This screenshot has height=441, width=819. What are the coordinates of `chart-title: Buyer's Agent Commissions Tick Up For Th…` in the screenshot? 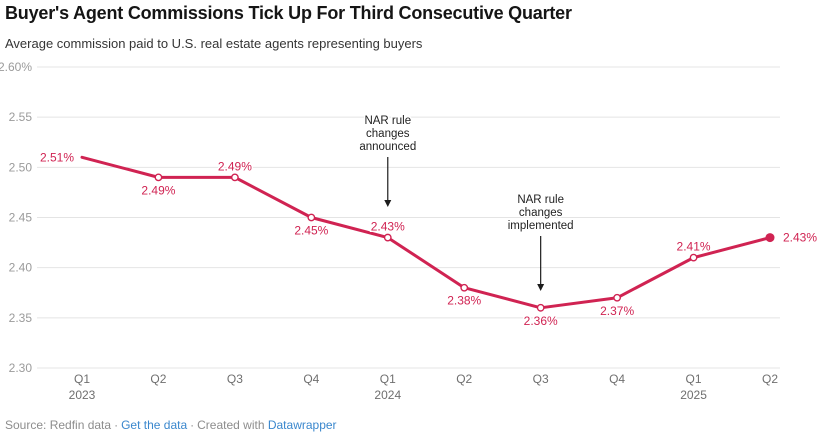 It's located at (288, 13).